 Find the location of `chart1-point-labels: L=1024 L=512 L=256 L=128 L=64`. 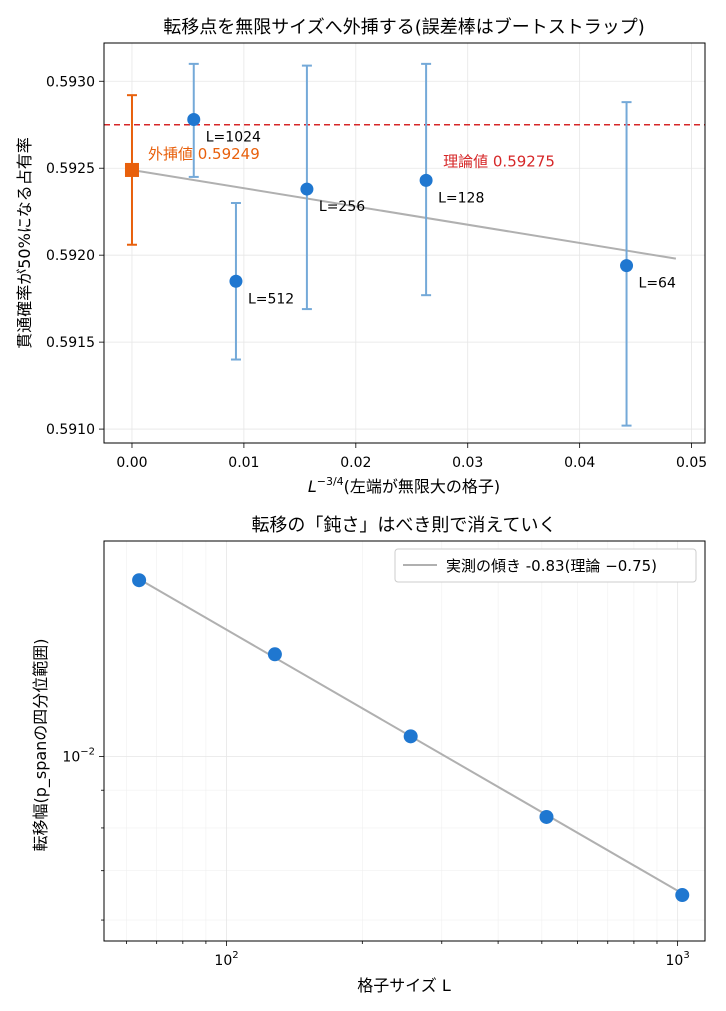

chart1-point-labels: L=1024 L=512 L=256 L=128 L=64 is located at coordinates (441, 219).